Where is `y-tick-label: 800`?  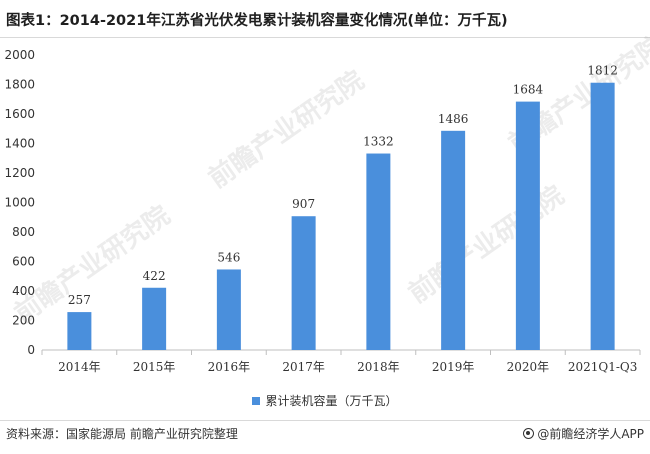
y-tick-label: 800 is located at coordinates (23, 232).